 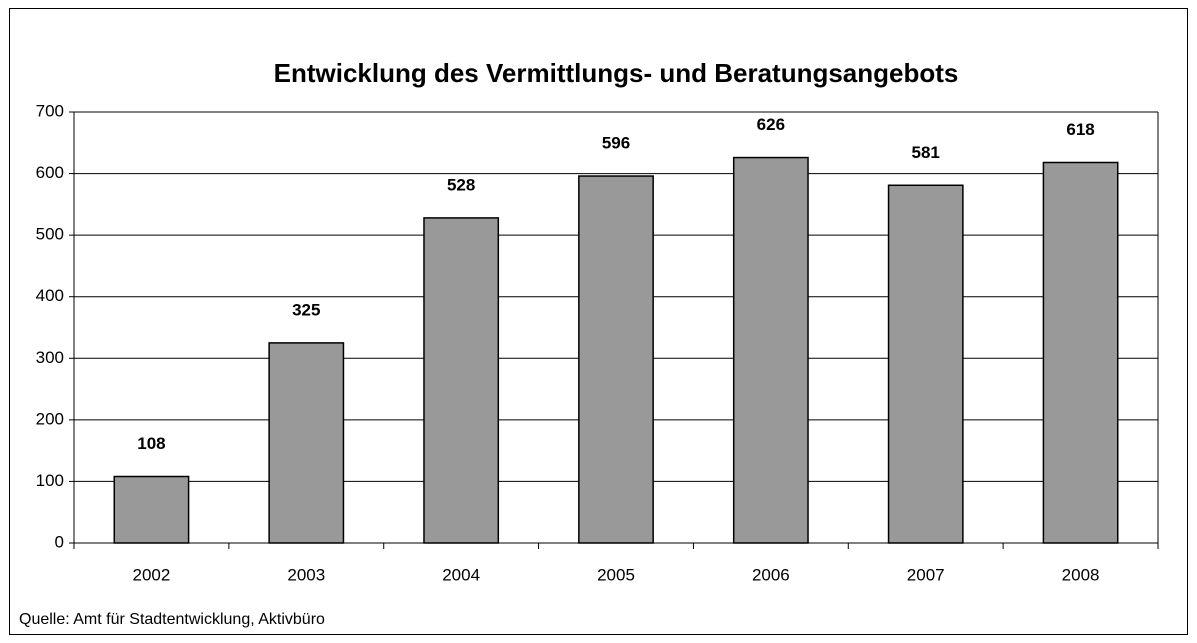 What do you see at coordinates (461, 184) in the screenshot?
I see `data-label: 528` at bounding box center [461, 184].